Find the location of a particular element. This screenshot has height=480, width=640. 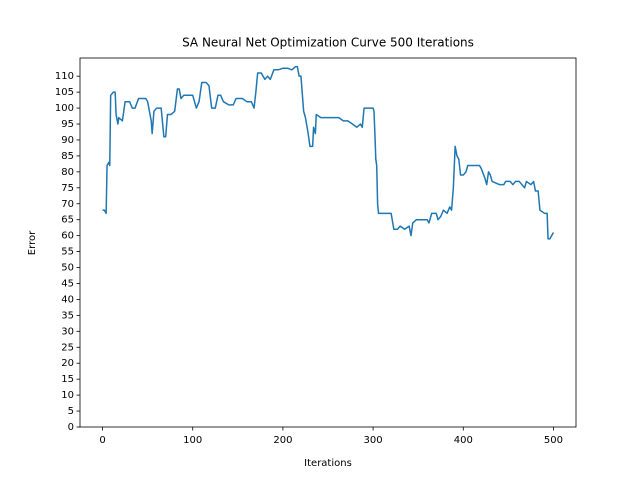

y-tick-label: 35 is located at coordinates (67, 315).